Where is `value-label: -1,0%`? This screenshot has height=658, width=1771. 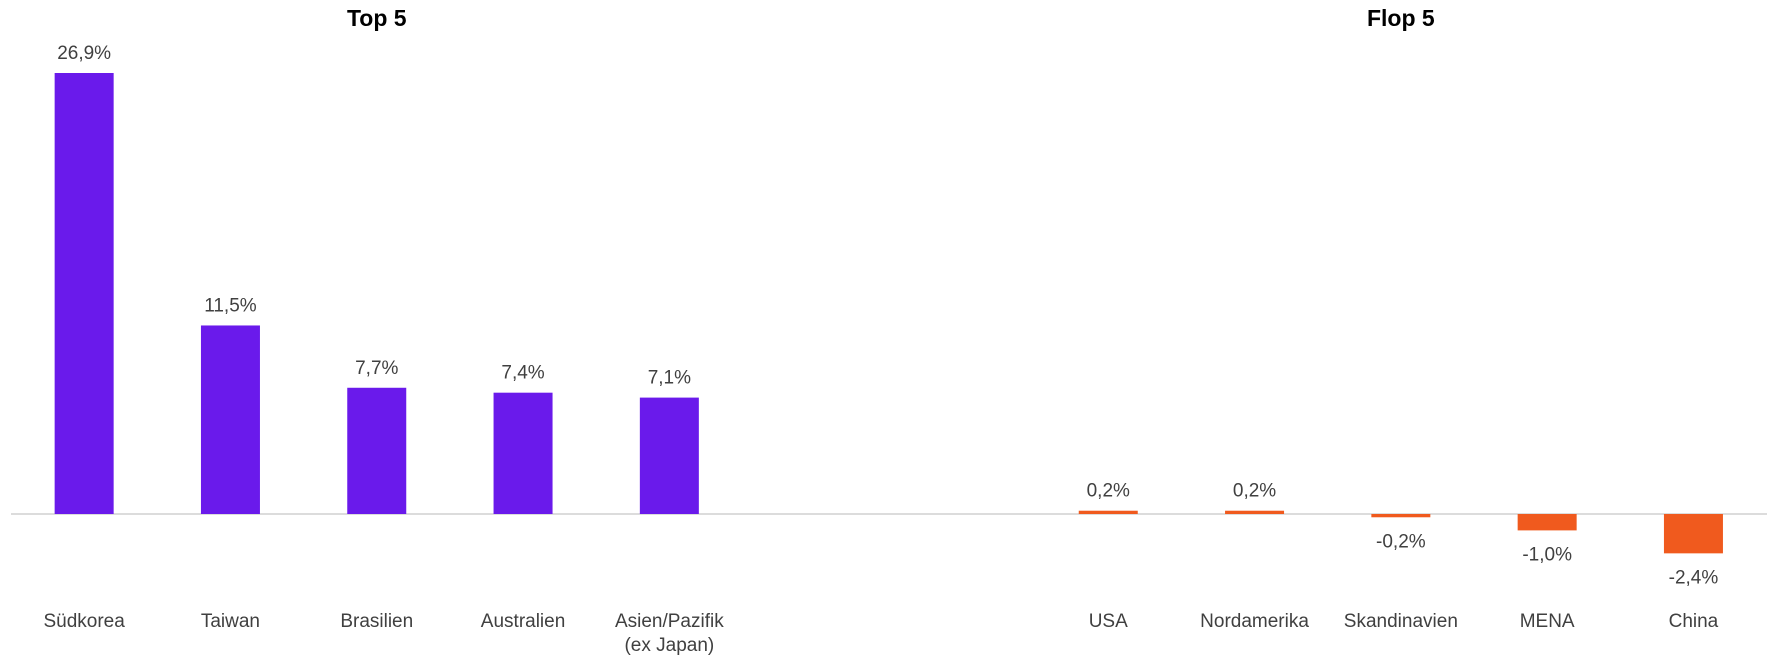 value-label: -1,0% is located at coordinates (1547, 554).